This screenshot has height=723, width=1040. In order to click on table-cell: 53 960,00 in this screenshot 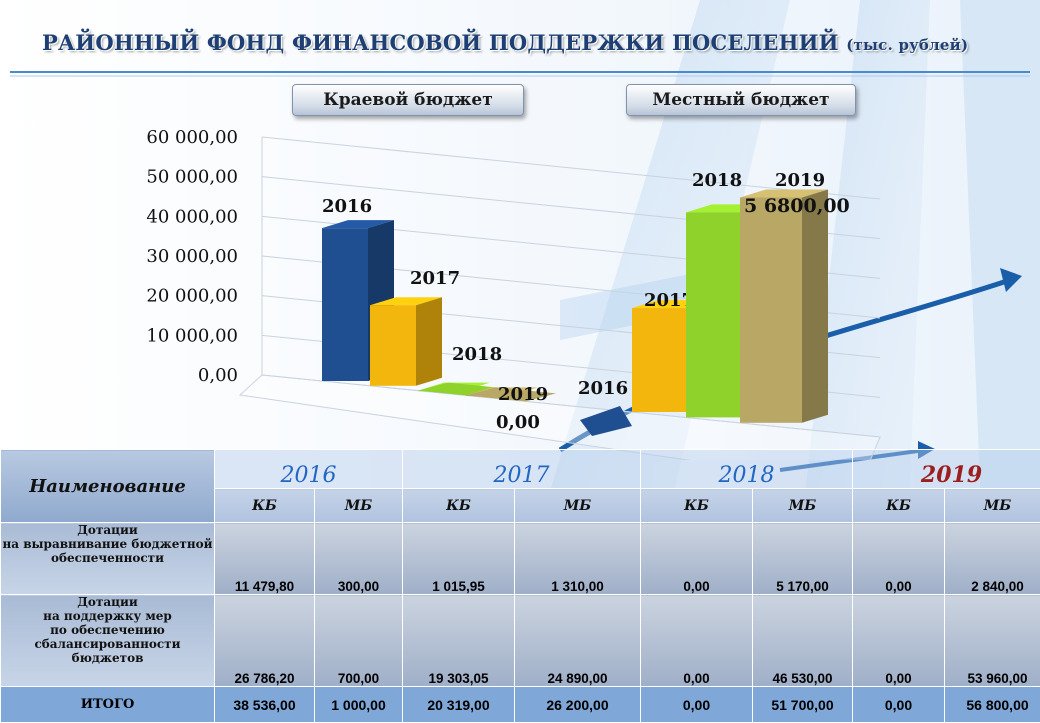, I will do `click(992, 641)`.